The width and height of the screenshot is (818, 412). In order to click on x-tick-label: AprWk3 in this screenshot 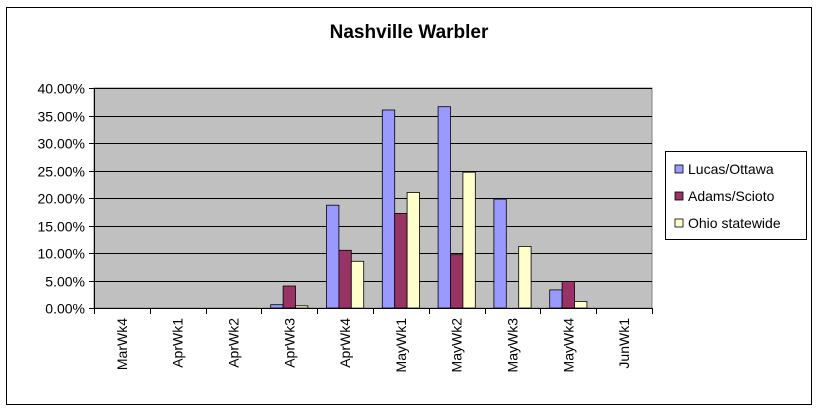, I will do `click(289, 343)`.